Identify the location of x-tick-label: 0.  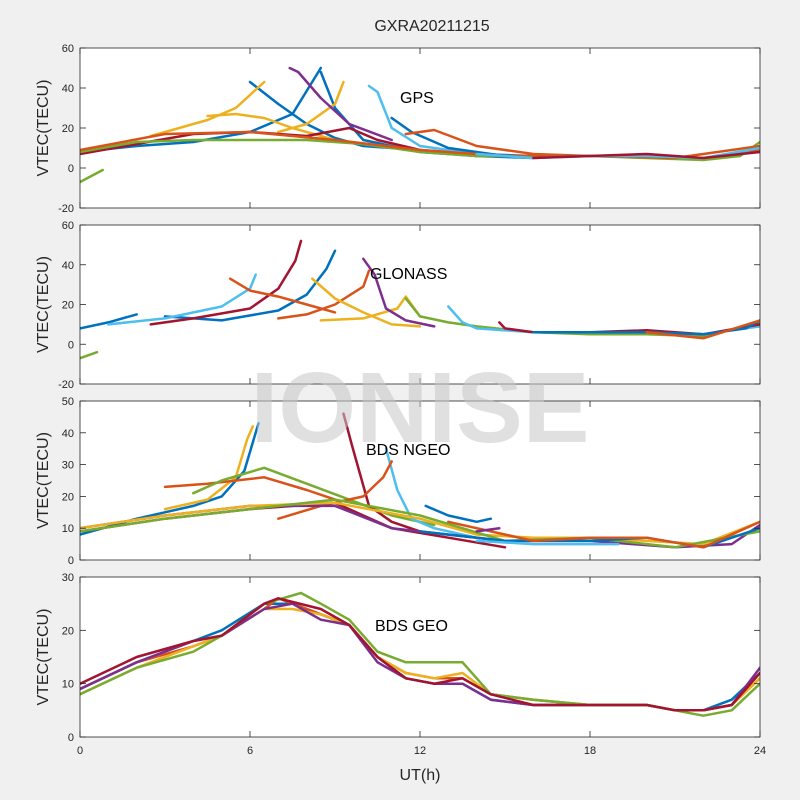
(80, 751).